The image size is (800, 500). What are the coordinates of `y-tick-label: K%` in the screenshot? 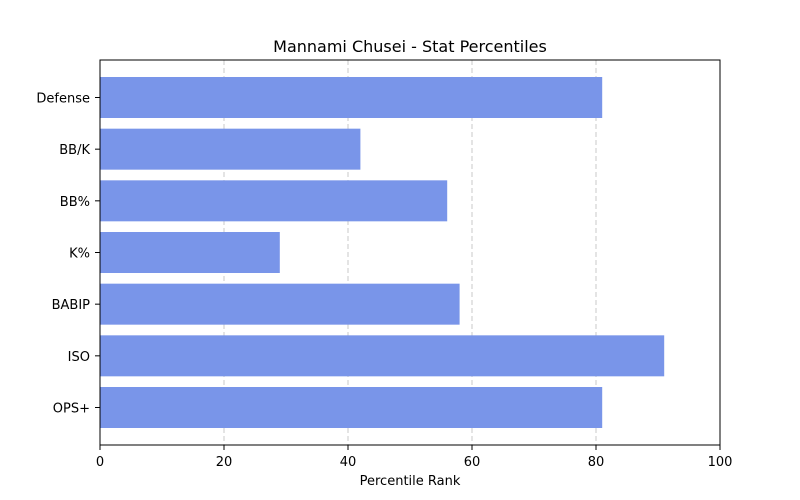 It's located at (79, 254).